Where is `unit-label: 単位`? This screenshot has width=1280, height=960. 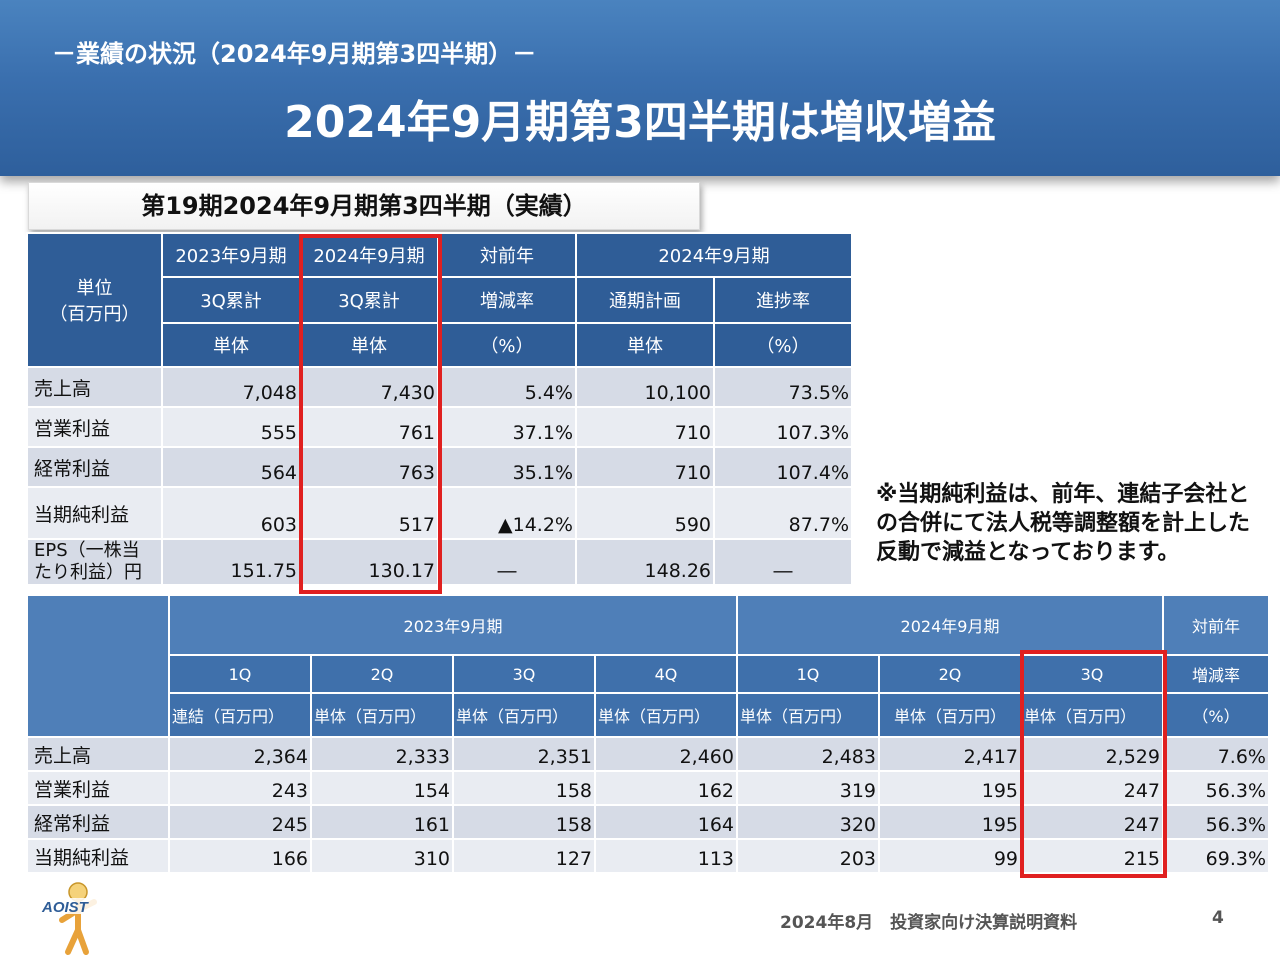
unit-label: 単位 is located at coordinates (94, 288).